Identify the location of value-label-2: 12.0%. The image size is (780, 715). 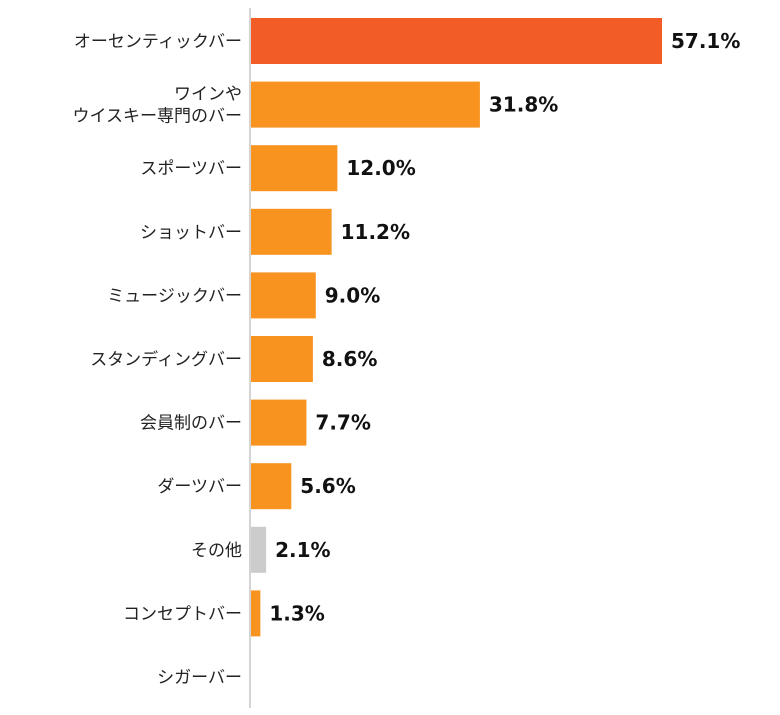
(380, 168).